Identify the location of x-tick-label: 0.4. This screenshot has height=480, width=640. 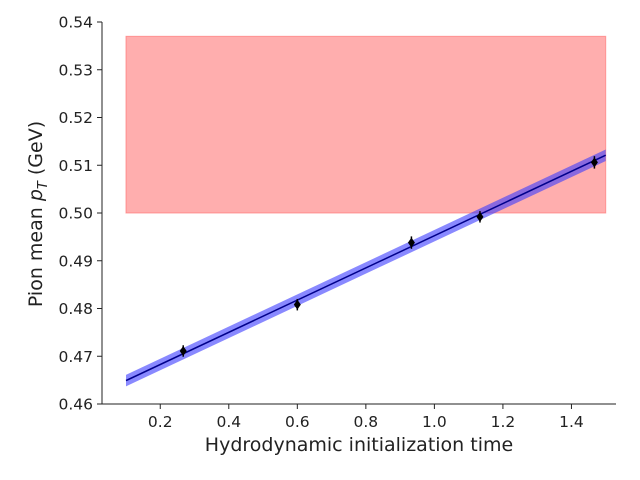
(228, 422).